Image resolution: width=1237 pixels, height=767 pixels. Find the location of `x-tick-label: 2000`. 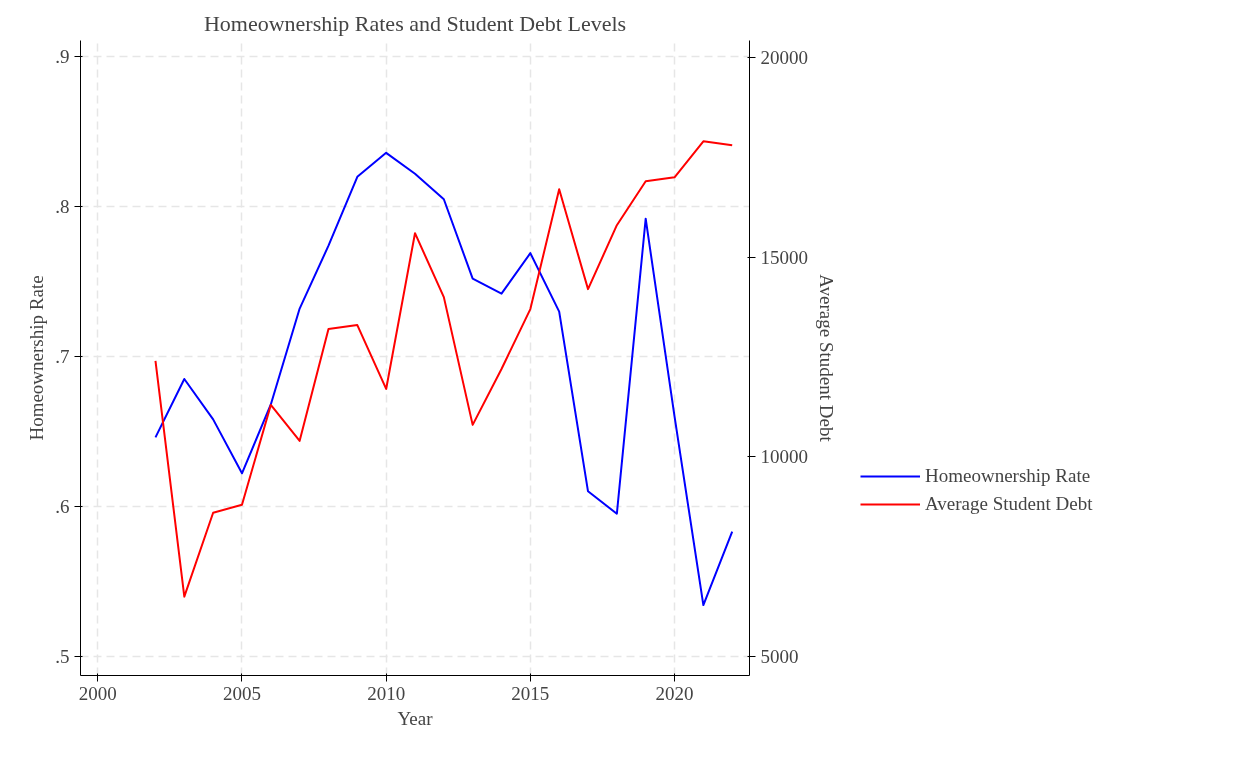

x-tick-label: 2000 is located at coordinates (97, 693).